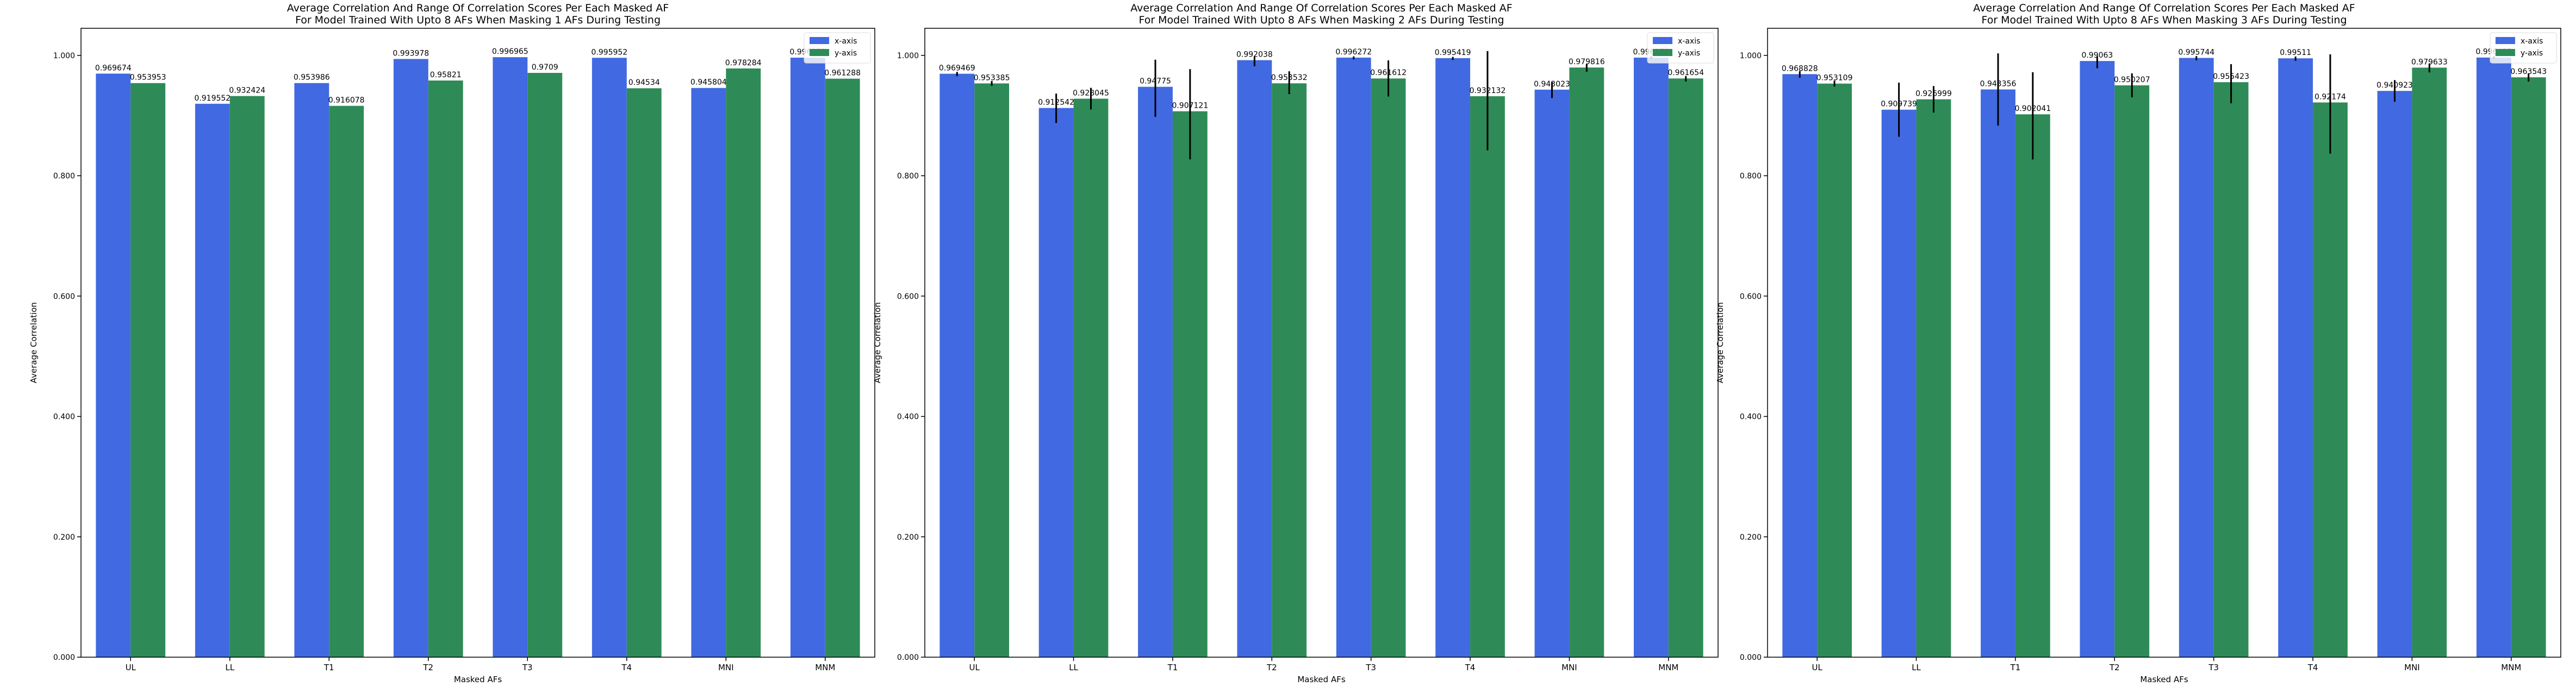  I want to click on data-label-x-axis-T1: 0.943356, so click(1998, 83).